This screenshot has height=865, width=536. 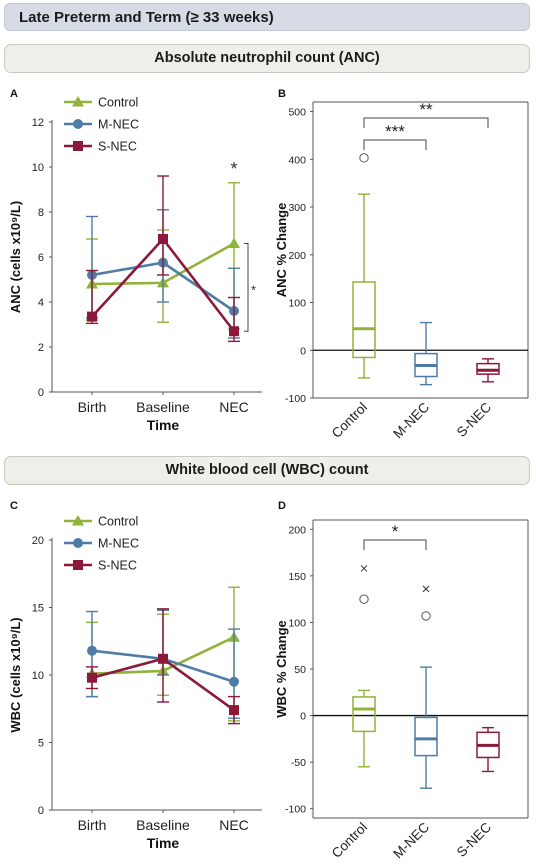 What do you see at coordinates (41, 303) in the screenshot?
I see `y-tick-label-a: 4` at bounding box center [41, 303].